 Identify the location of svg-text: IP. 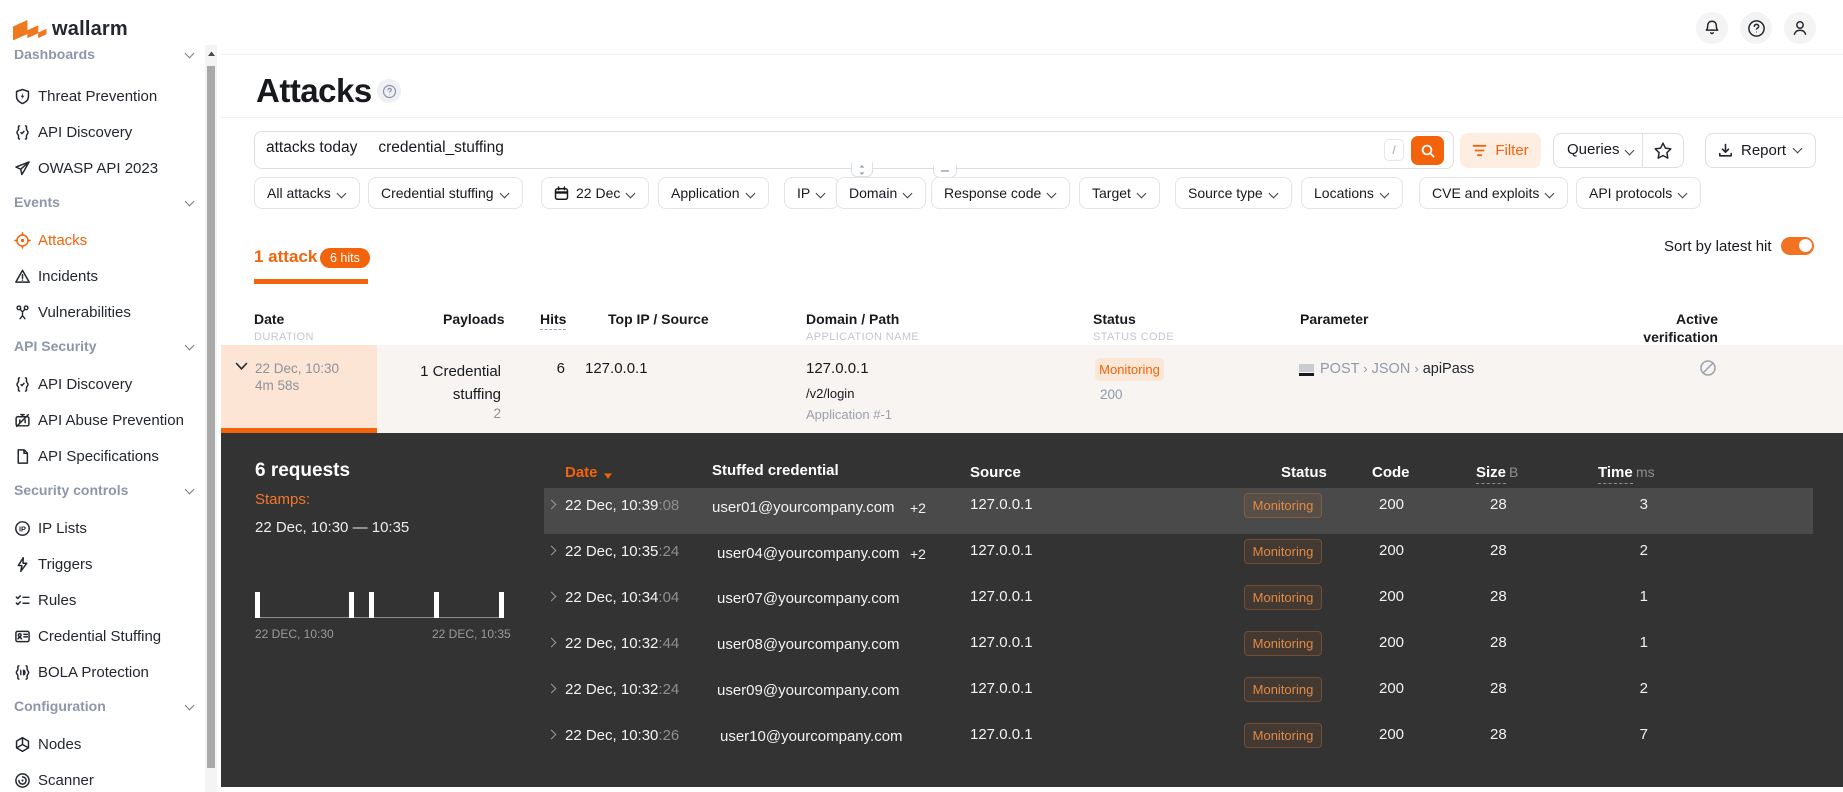
(22, 528).